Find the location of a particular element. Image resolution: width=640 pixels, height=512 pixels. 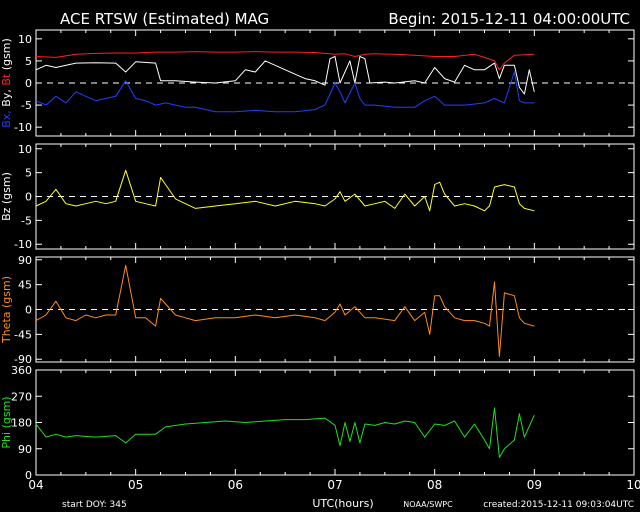

y-axis-label-part: Theta (gsm) is located at coordinates (6, 310).